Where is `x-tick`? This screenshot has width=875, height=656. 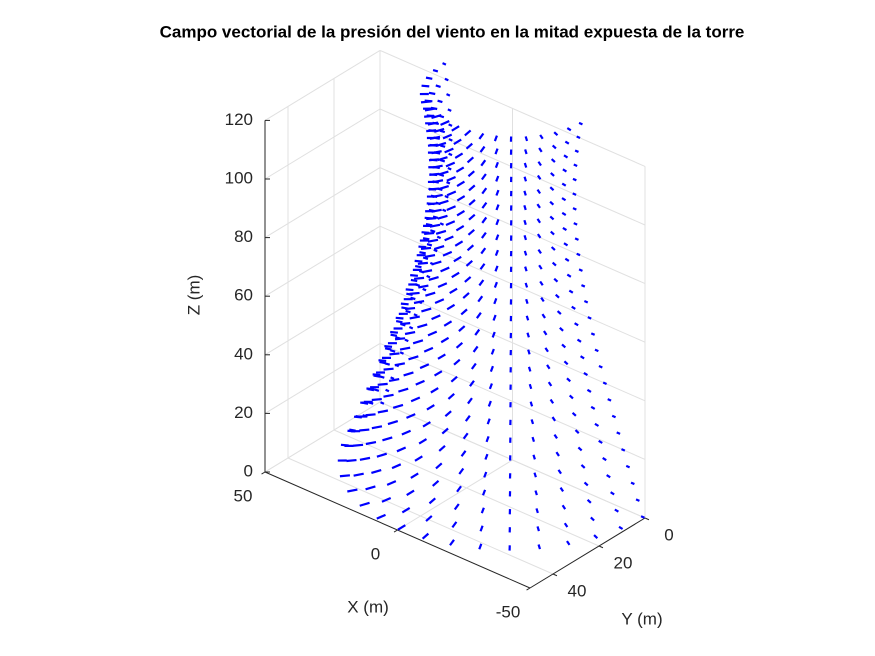 x-tick is located at coordinates (263, 473).